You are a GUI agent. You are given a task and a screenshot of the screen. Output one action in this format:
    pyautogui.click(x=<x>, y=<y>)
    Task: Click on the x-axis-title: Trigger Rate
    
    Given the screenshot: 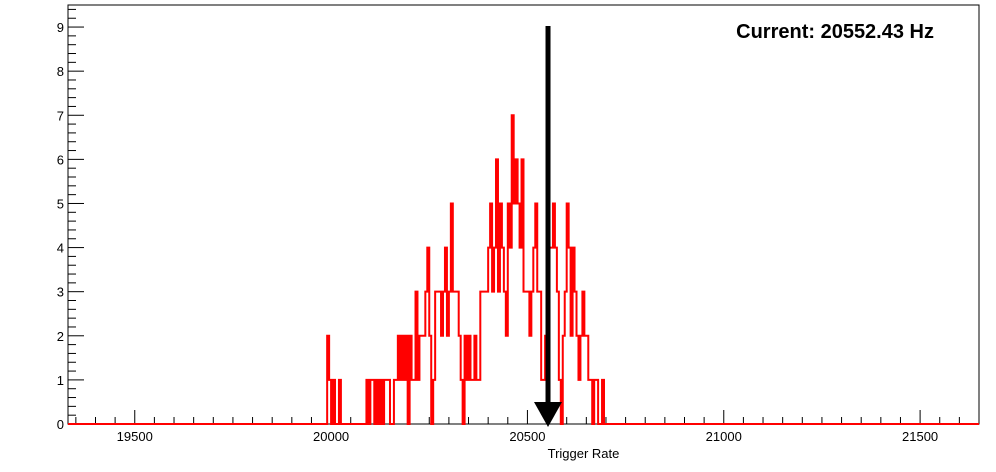 What is the action you would take?
    pyautogui.click(x=584, y=453)
    